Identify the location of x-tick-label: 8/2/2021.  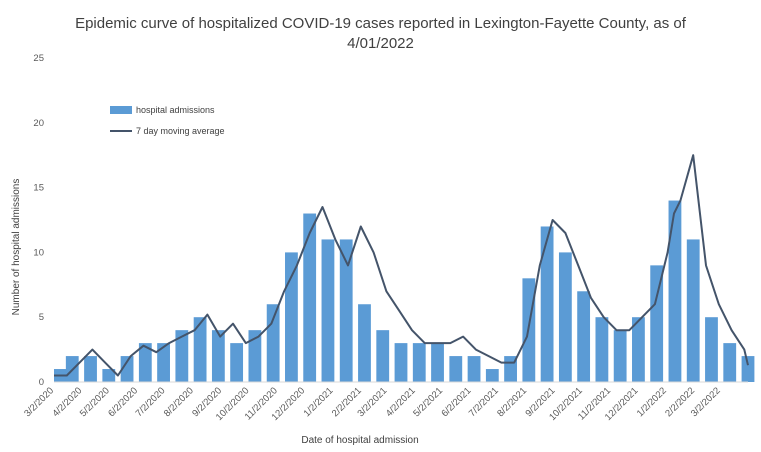
(512, 402).